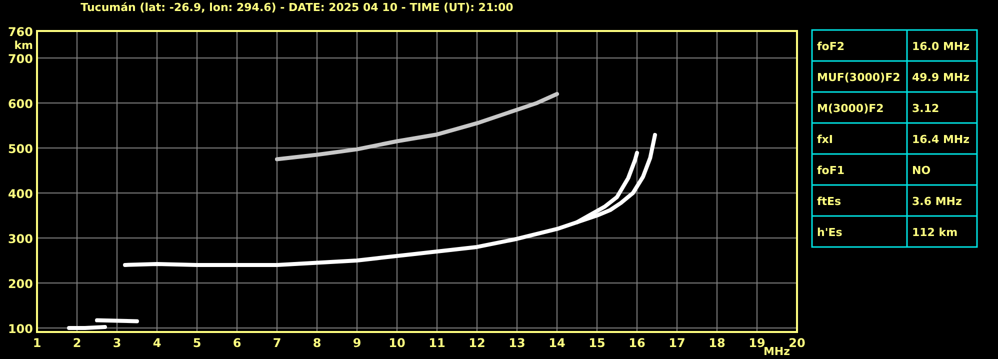  I want to click on x-tick-label: 17, so click(677, 343).